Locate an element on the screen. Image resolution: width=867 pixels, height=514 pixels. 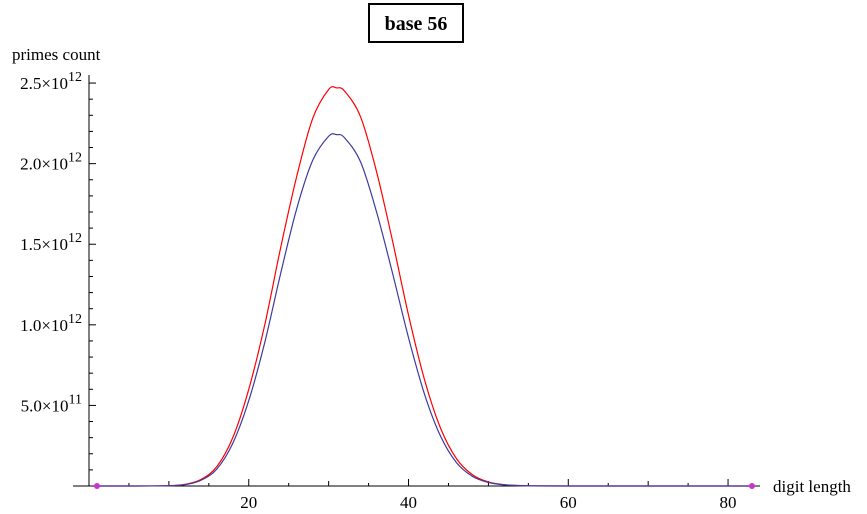
x-tick-label: 20 is located at coordinates (248, 502).